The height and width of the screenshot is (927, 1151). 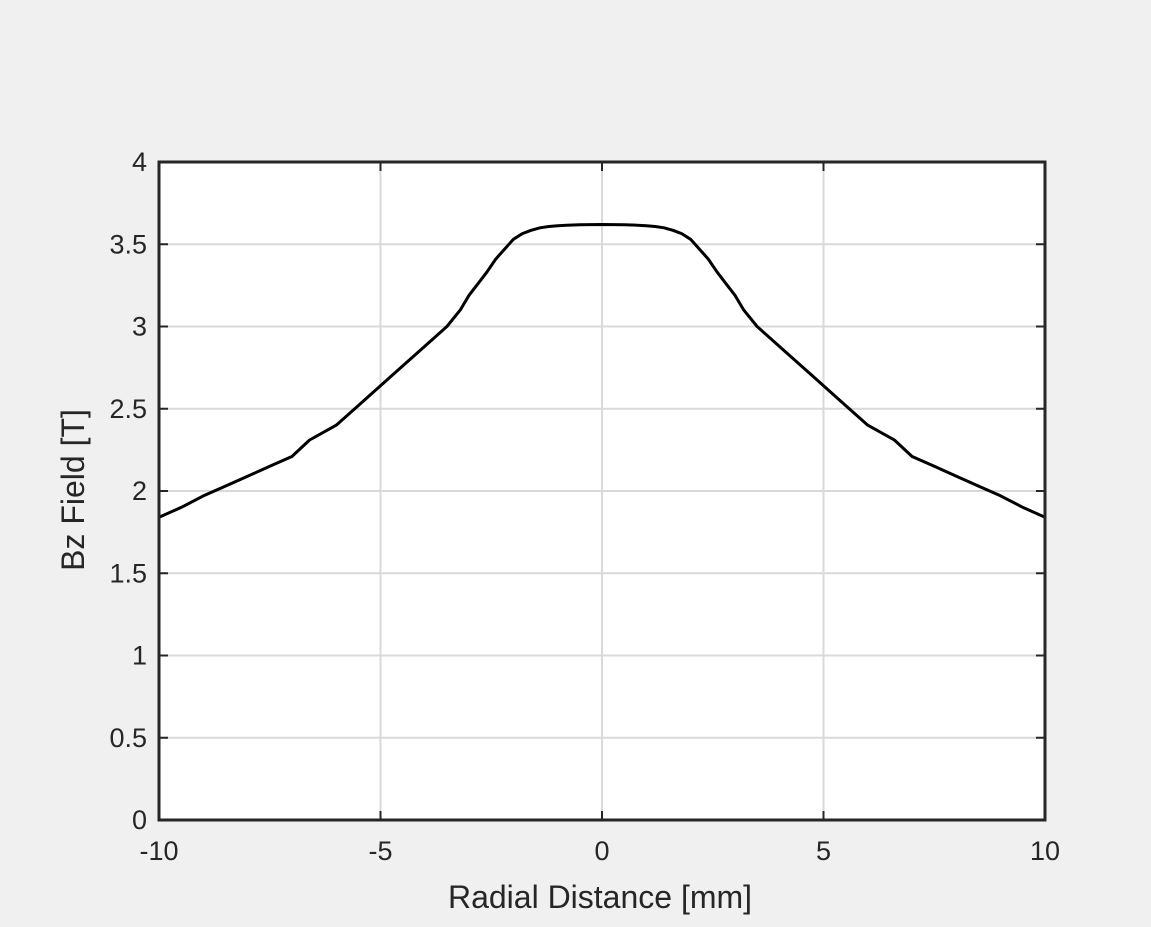 What do you see at coordinates (128, 409) in the screenshot?
I see `y-tick-label-5: 2.5` at bounding box center [128, 409].